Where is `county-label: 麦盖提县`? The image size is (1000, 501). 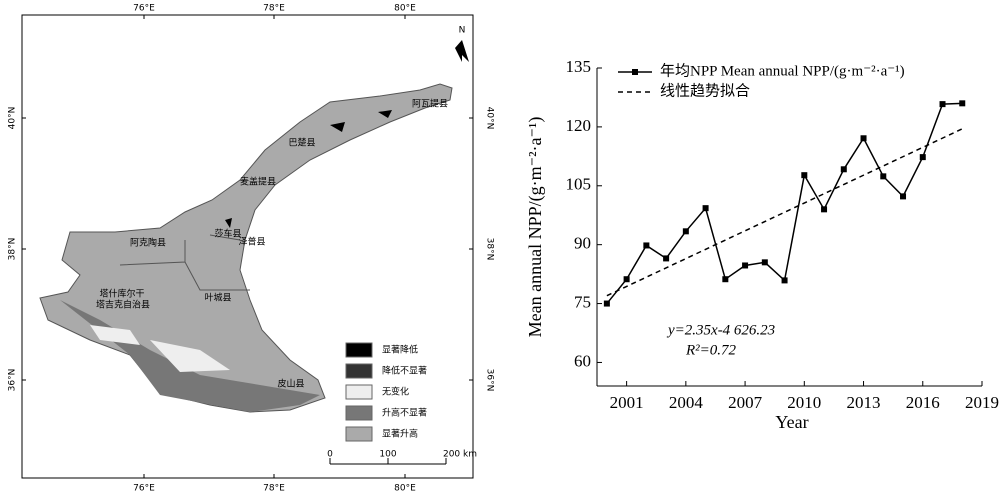 county-label: 麦盖提县 is located at coordinates (258, 182).